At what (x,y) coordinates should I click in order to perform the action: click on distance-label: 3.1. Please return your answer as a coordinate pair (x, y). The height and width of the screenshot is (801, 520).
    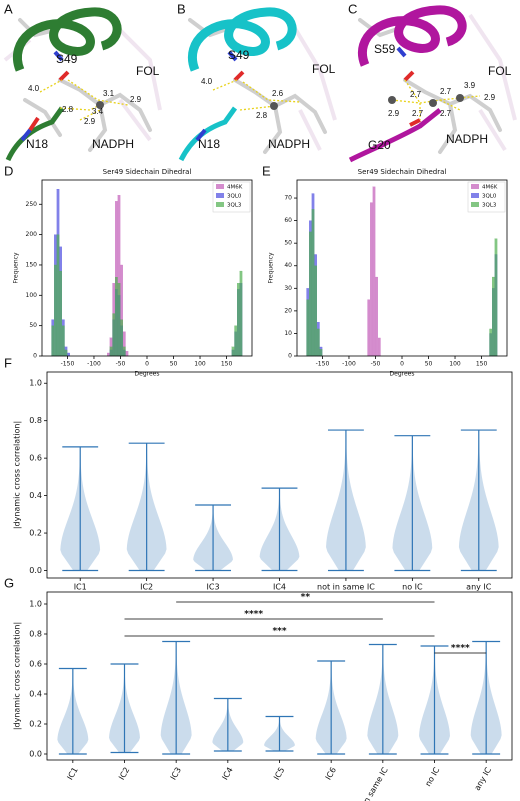
    Looking at the image, I should click on (109, 93).